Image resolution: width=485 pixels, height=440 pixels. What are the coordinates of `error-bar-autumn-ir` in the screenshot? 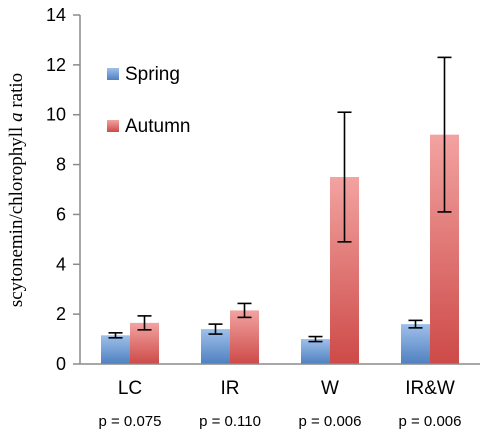 It's located at (244, 310).